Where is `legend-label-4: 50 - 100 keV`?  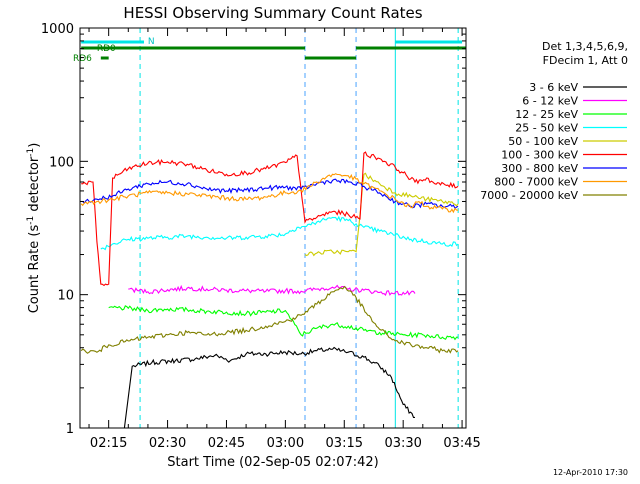
legend-label-4: 50 - 100 keV is located at coordinates (543, 141).